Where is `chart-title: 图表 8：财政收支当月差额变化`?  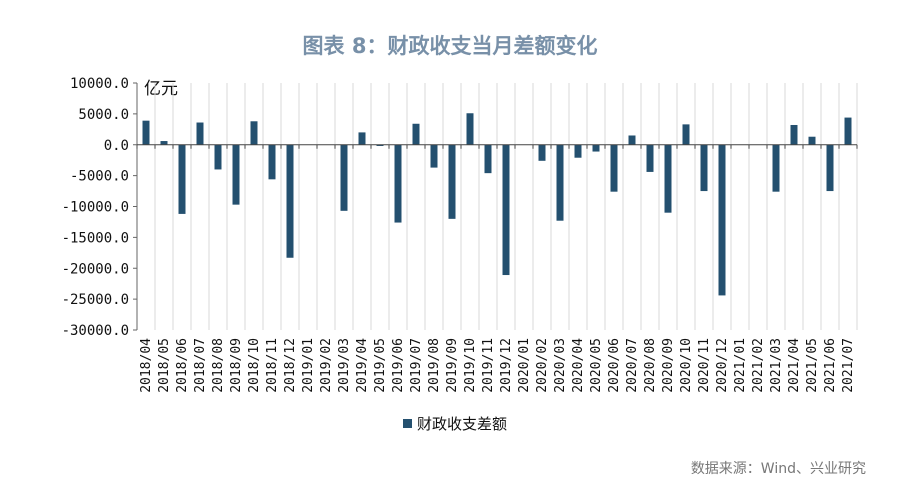
chart-title: 图表 8：财政收支当月差额变化 is located at coordinates (450, 46).